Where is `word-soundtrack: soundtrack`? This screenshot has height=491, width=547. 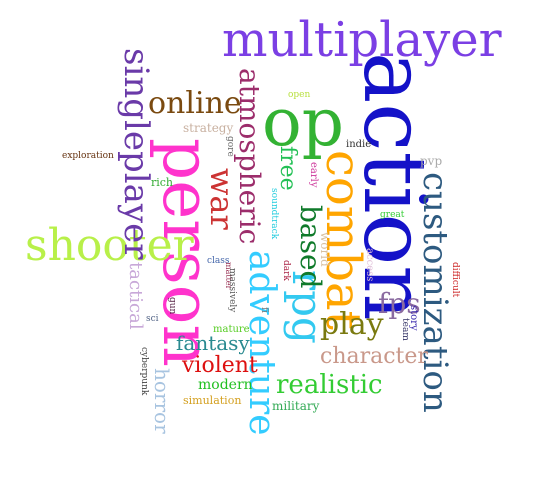 word-soundtrack: soundtrack is located at coordinates (274, 214).